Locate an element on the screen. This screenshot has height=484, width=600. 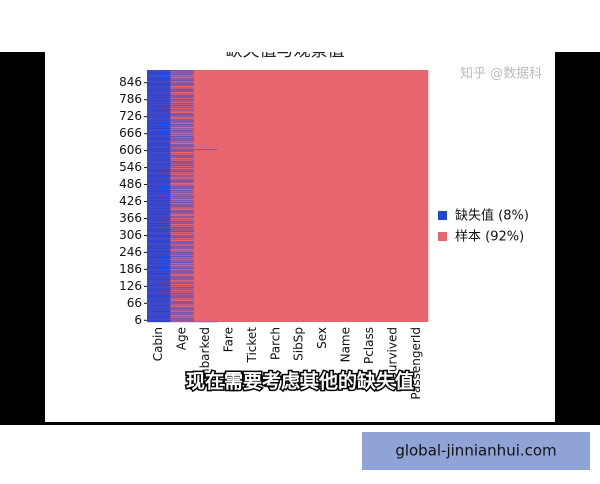
legend-label: 样本 (92%) is located at coordinates (489, 237).